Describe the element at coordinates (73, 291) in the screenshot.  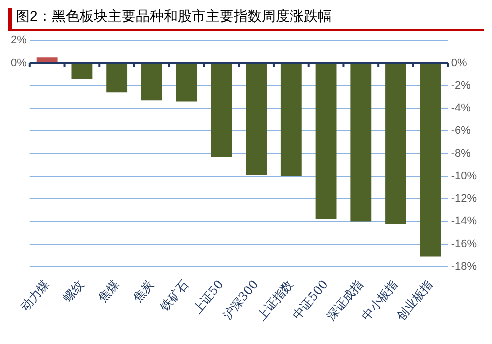
I see `x-tick-label: 螺纹` at that location.